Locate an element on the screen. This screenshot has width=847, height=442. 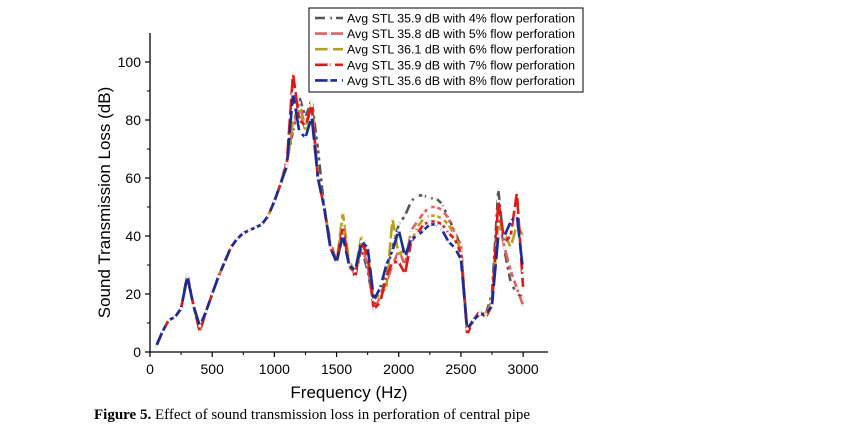
x-tick-label: 2500 is located at coordinates (460, 369).